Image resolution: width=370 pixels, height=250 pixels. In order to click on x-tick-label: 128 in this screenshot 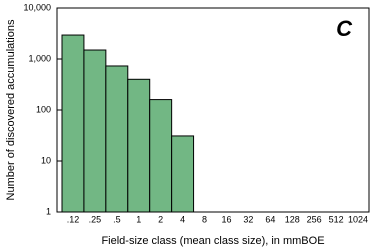, I will do `click(292, 219)`.